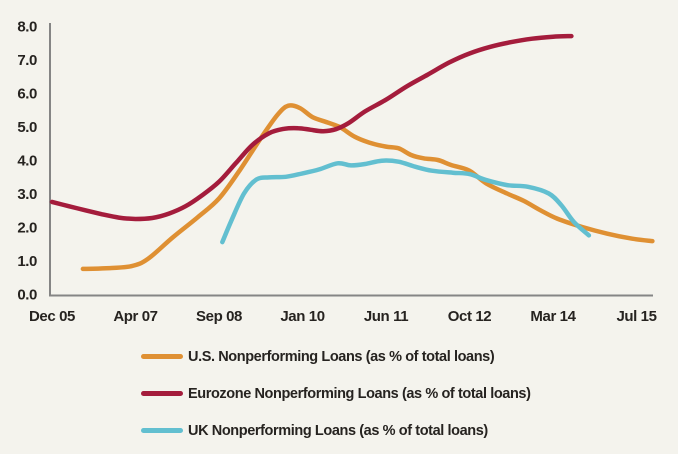 The image size is (678, 454). I want to click on y-tick-label: 8.0, so click(27, 27).